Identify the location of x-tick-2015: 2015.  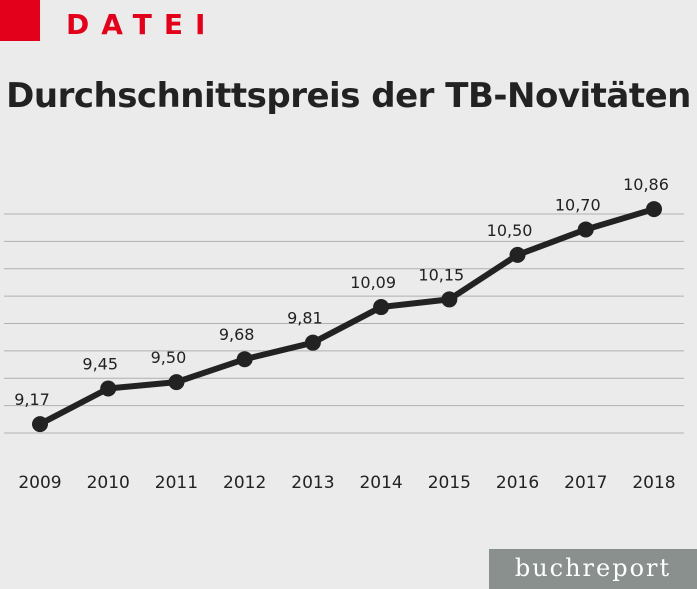
(449, 483).